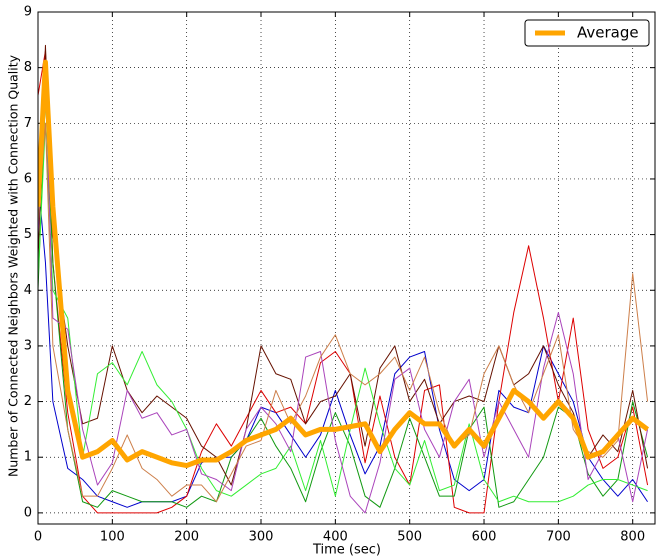 The width and height of the screenshot is (657, 560). What do you see at coordinates (28, 457) in the screenshot?
I see `y-tick-label: 1` at bounding box center [28, 457].